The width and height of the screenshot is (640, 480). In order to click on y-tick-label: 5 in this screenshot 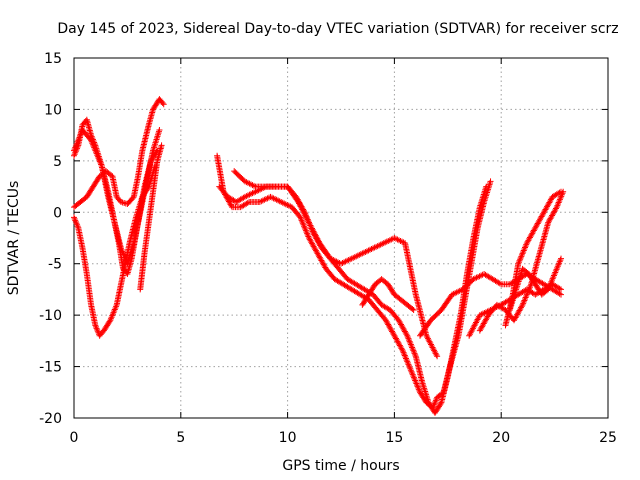, I will do `click(57, 162)`.